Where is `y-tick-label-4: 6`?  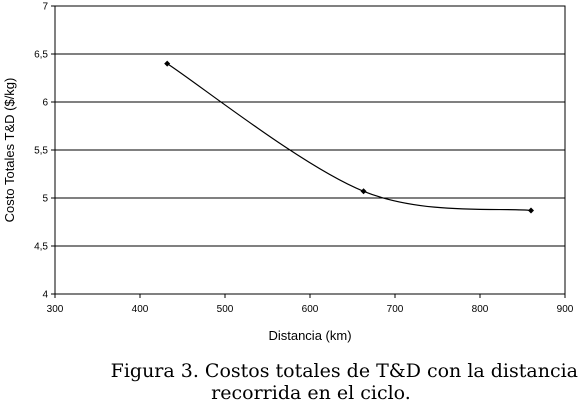
y-tick-label-4: 6 is located at coordinates (45, 103).